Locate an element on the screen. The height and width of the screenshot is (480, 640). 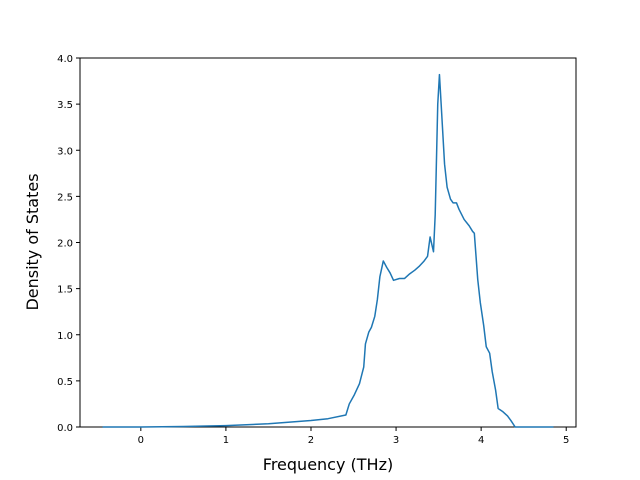
y-tick-label: 0.0 is located at coordinates (65, 428).